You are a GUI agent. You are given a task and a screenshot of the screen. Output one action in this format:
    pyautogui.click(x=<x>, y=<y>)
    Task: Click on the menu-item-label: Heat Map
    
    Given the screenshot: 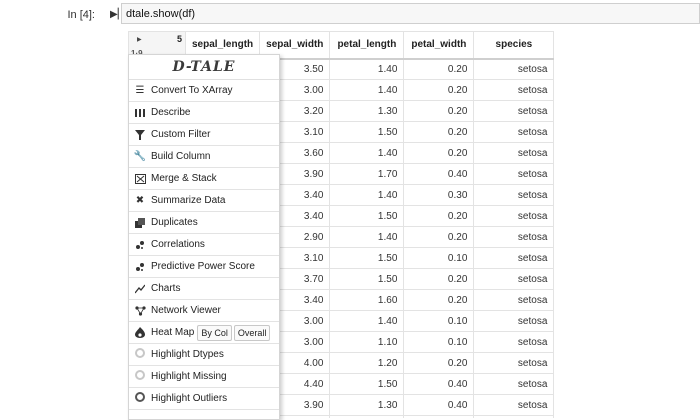 What is the action you would take?
    pyautogui.click(x=173, y=332)
    